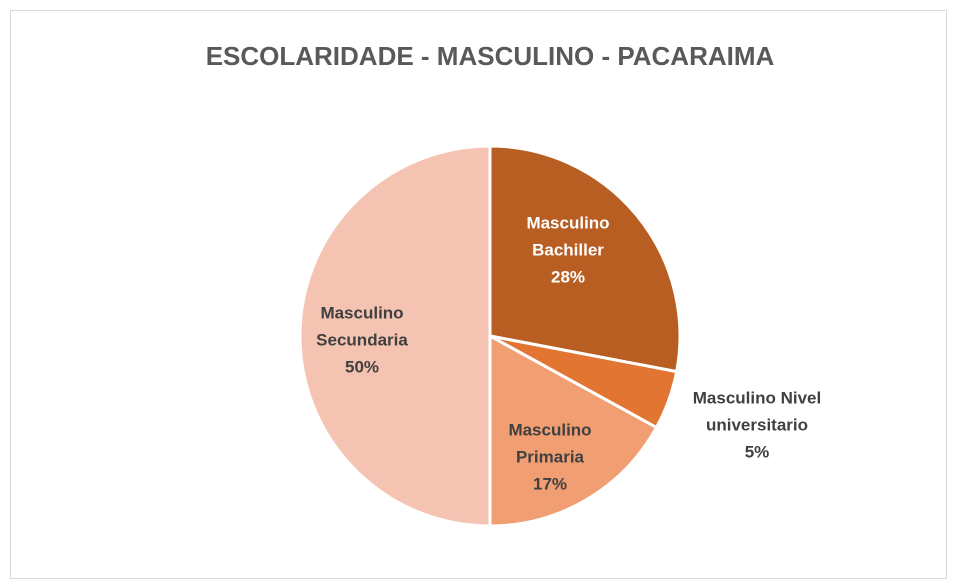 Image resolution: width=957 pixels, height=579 pixels. I want to click on slice-name: Masculino Nivel universitario, so click(757, 411).